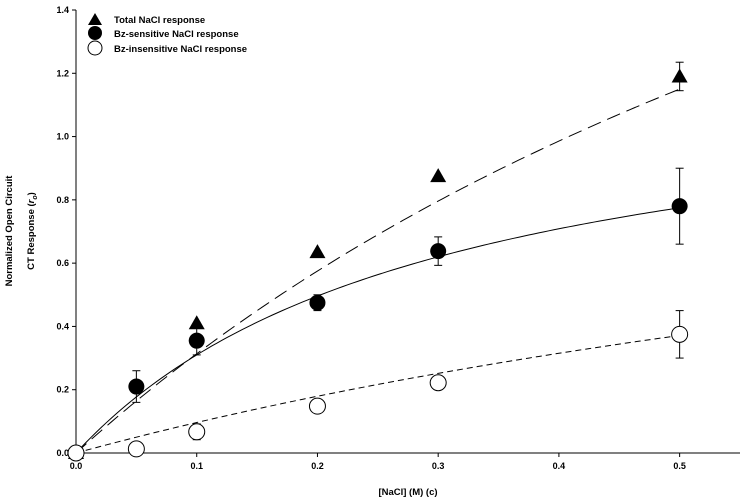 The image size is (748, 502). What do you see at coordinates (32, 231) in the screenshot?
I see `y-axis-label-line2: CT Response (ro)` at bounding box center [32, 231].